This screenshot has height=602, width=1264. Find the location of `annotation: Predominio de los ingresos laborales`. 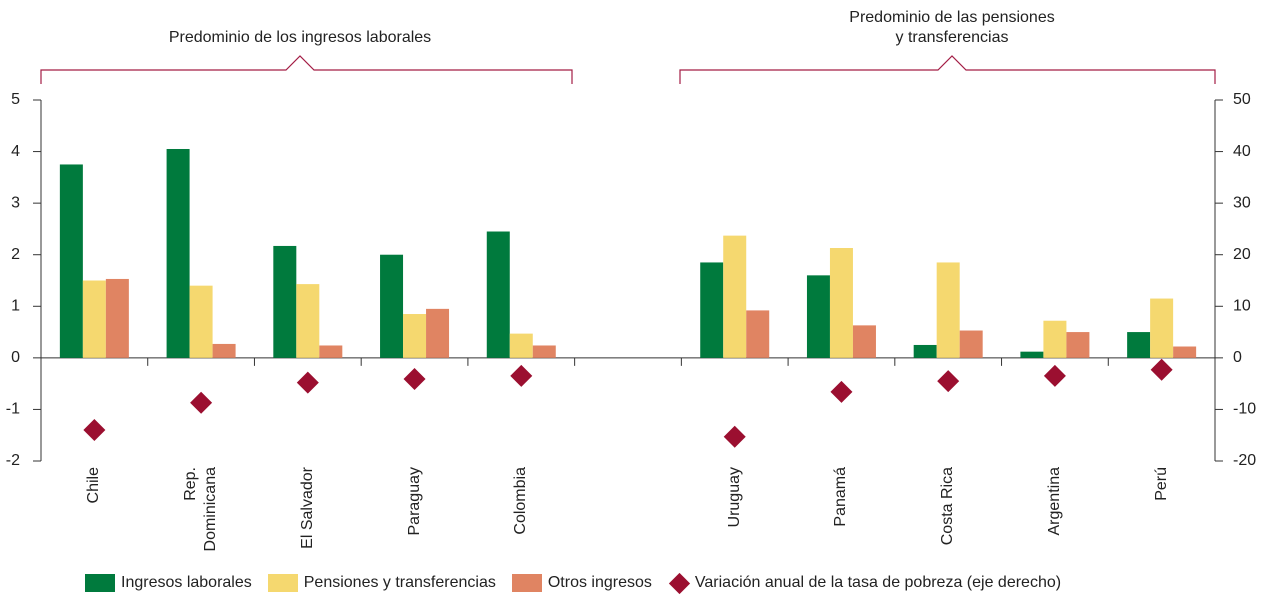

annotation: Predominio de los ingresos laborales is located at coordinates (300, 37).